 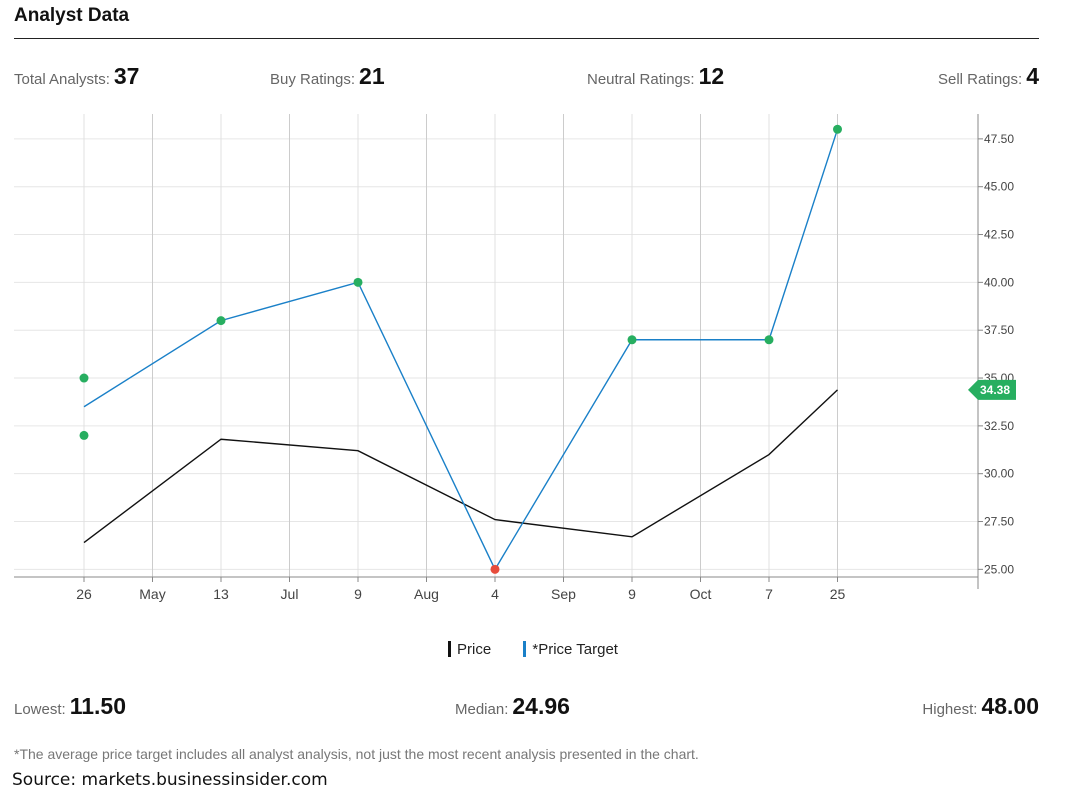 I want to click on price-series-line, so click(x=460, y=466).